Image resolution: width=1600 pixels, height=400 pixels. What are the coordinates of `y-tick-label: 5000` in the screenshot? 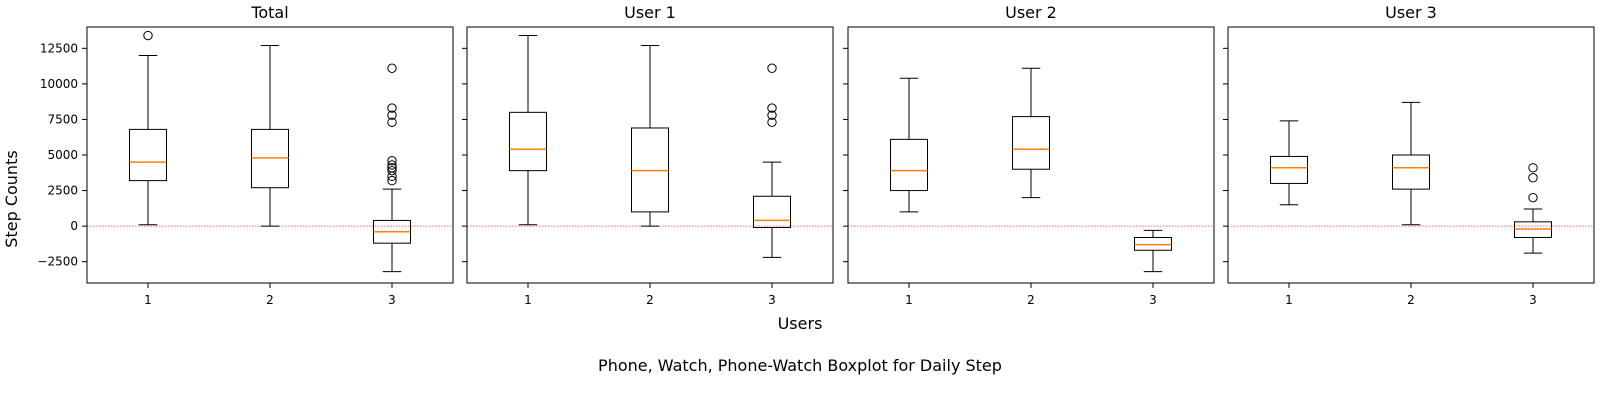 It's located at (62, 155).